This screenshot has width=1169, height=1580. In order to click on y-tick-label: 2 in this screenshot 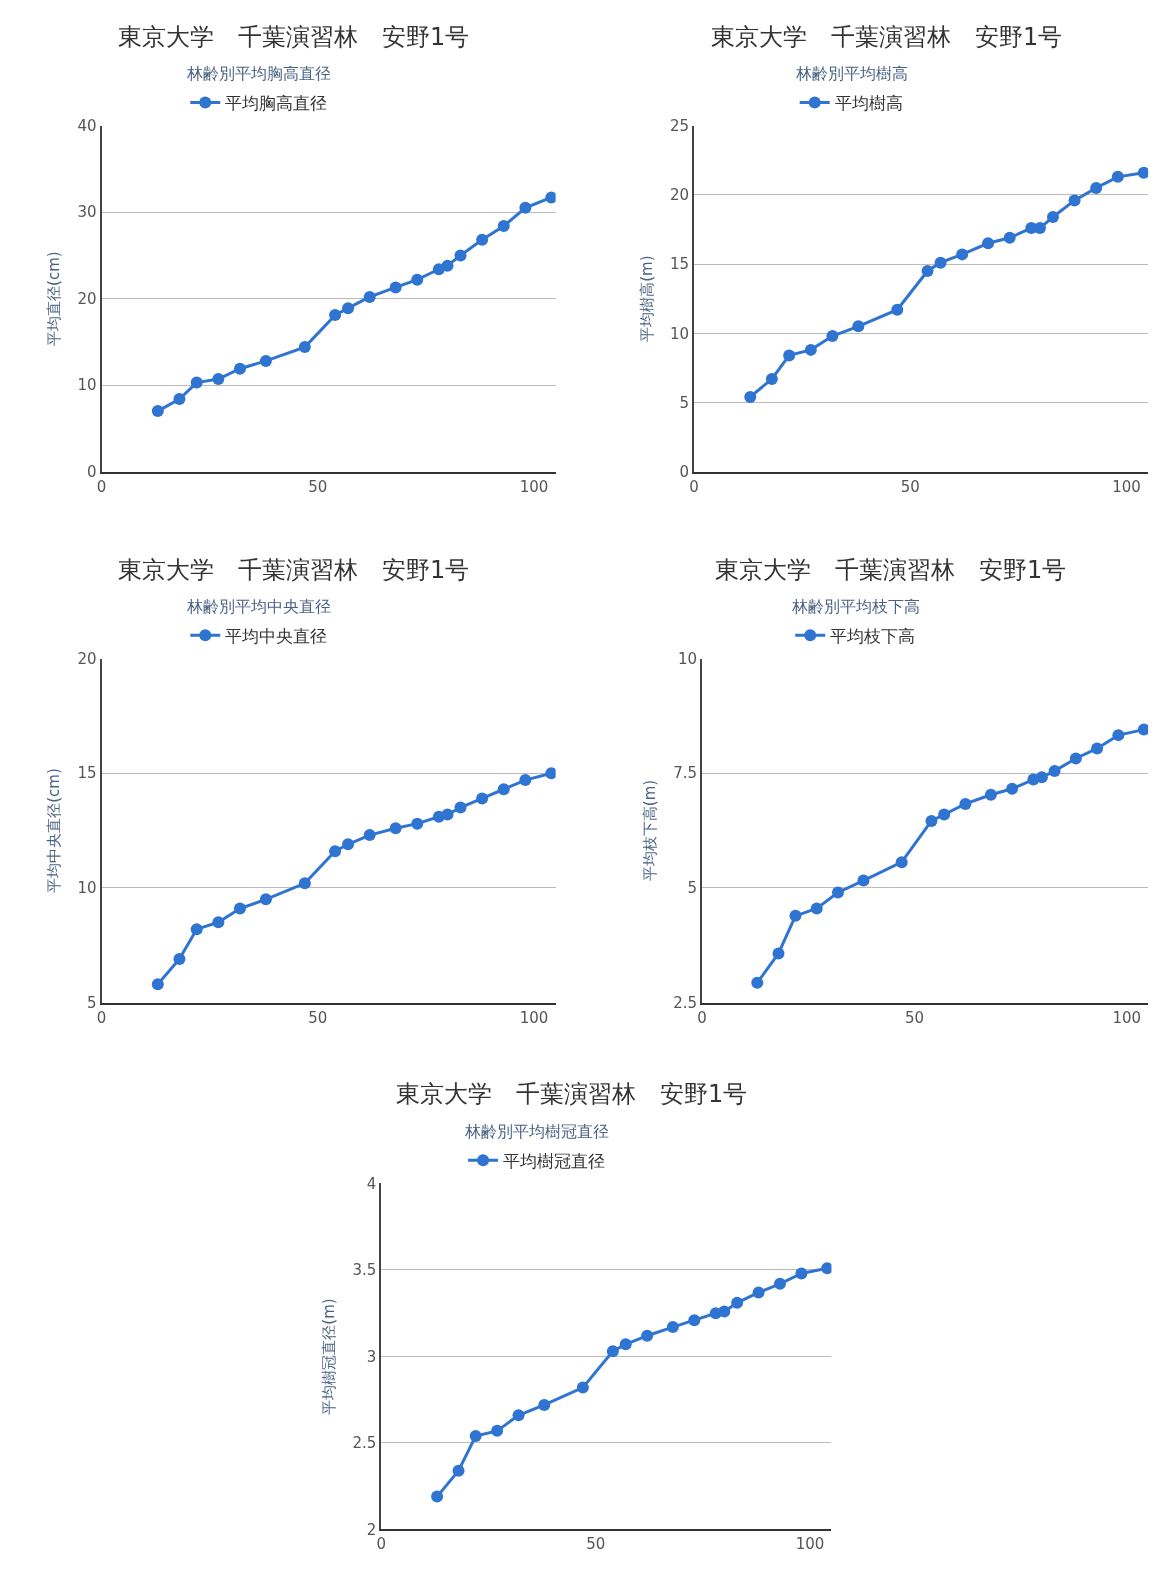, I will do `click(371, 1529)`.